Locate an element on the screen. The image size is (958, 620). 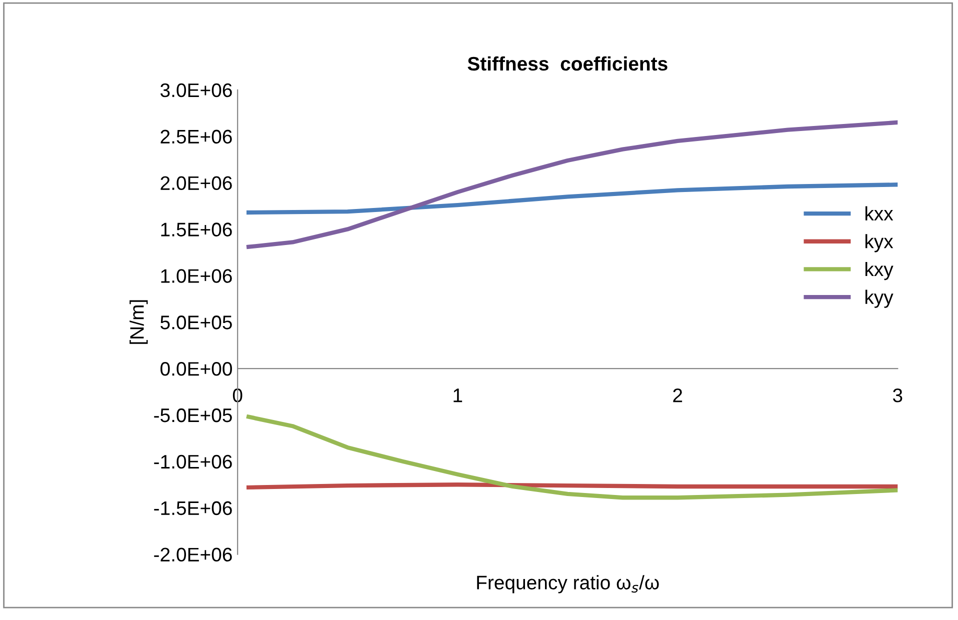
y-tick-label: 1.5E+06 is located at coordinates (196, 229).